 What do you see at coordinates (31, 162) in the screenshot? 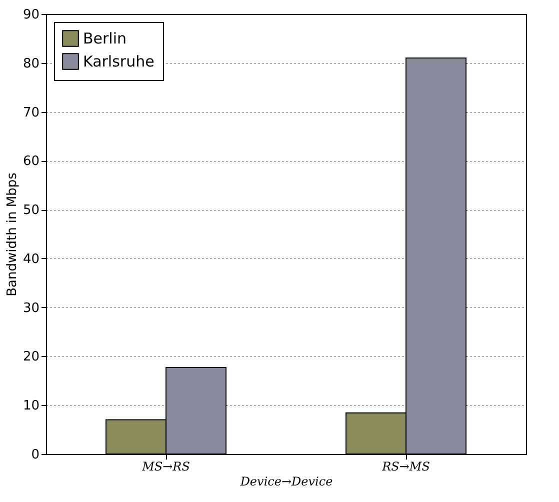
I see `y-tick-label: 60` at bounding box center [31, 162].